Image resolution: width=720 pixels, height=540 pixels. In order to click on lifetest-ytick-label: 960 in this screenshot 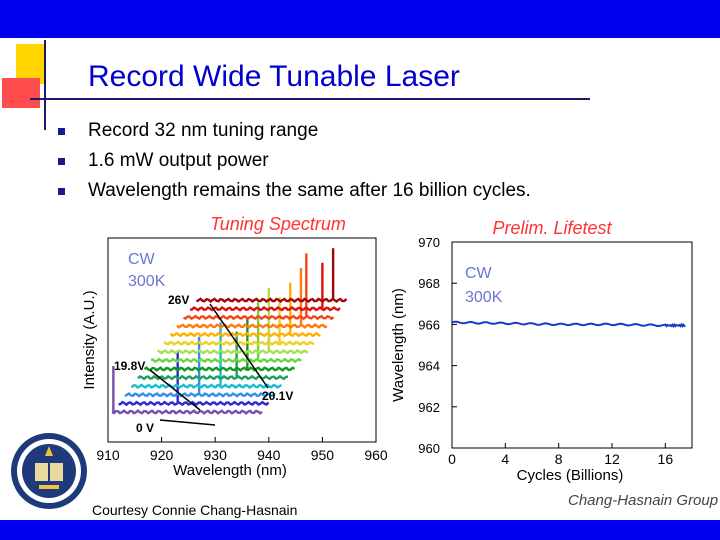, I will do `click(429, 448)`.